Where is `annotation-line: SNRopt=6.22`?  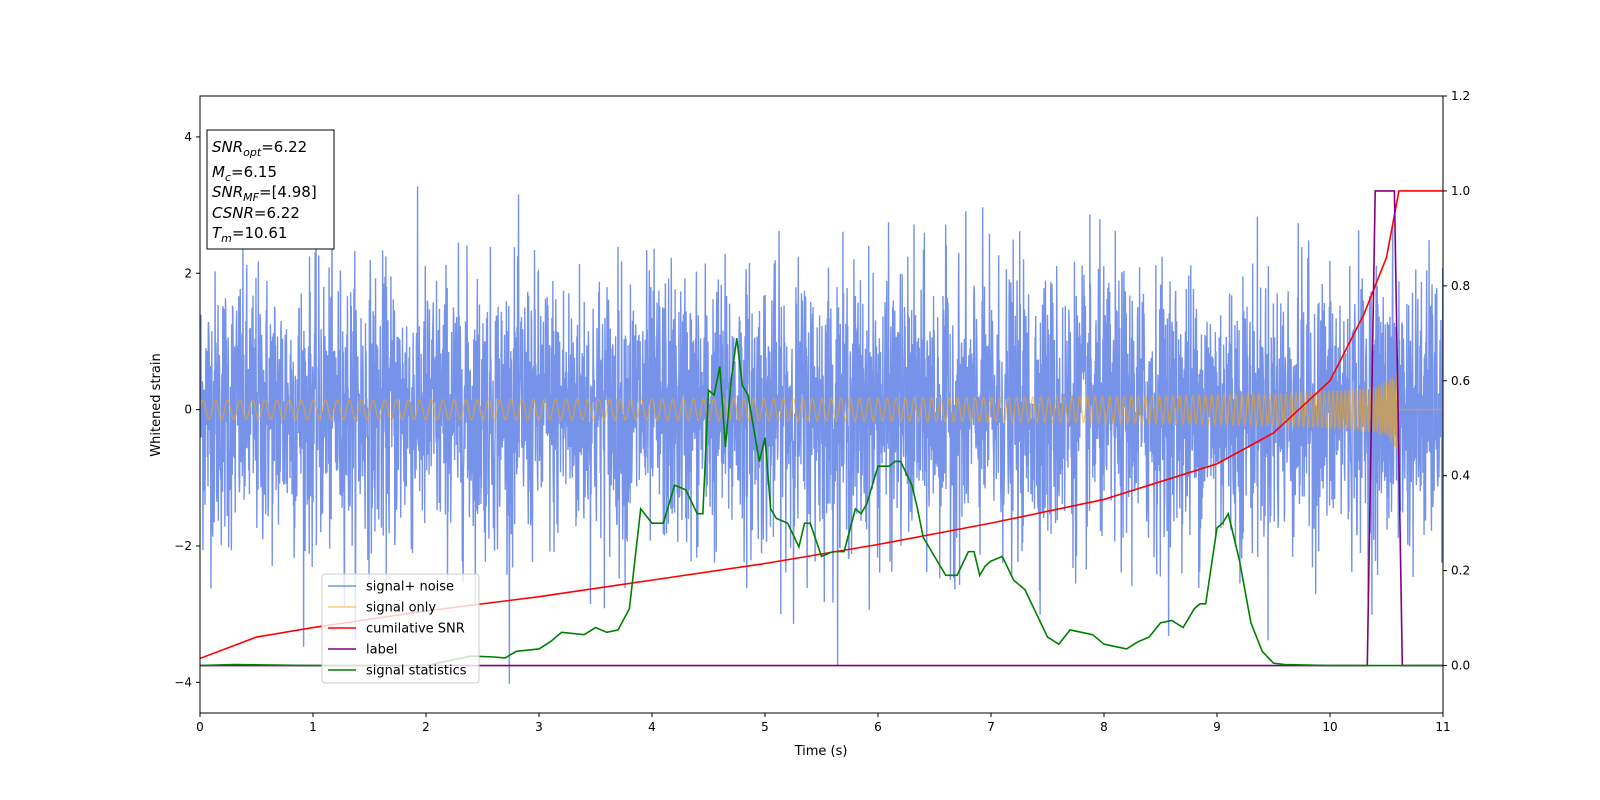
annotation-line: SNRopt=6.22 is located at coordinates (259, 148).